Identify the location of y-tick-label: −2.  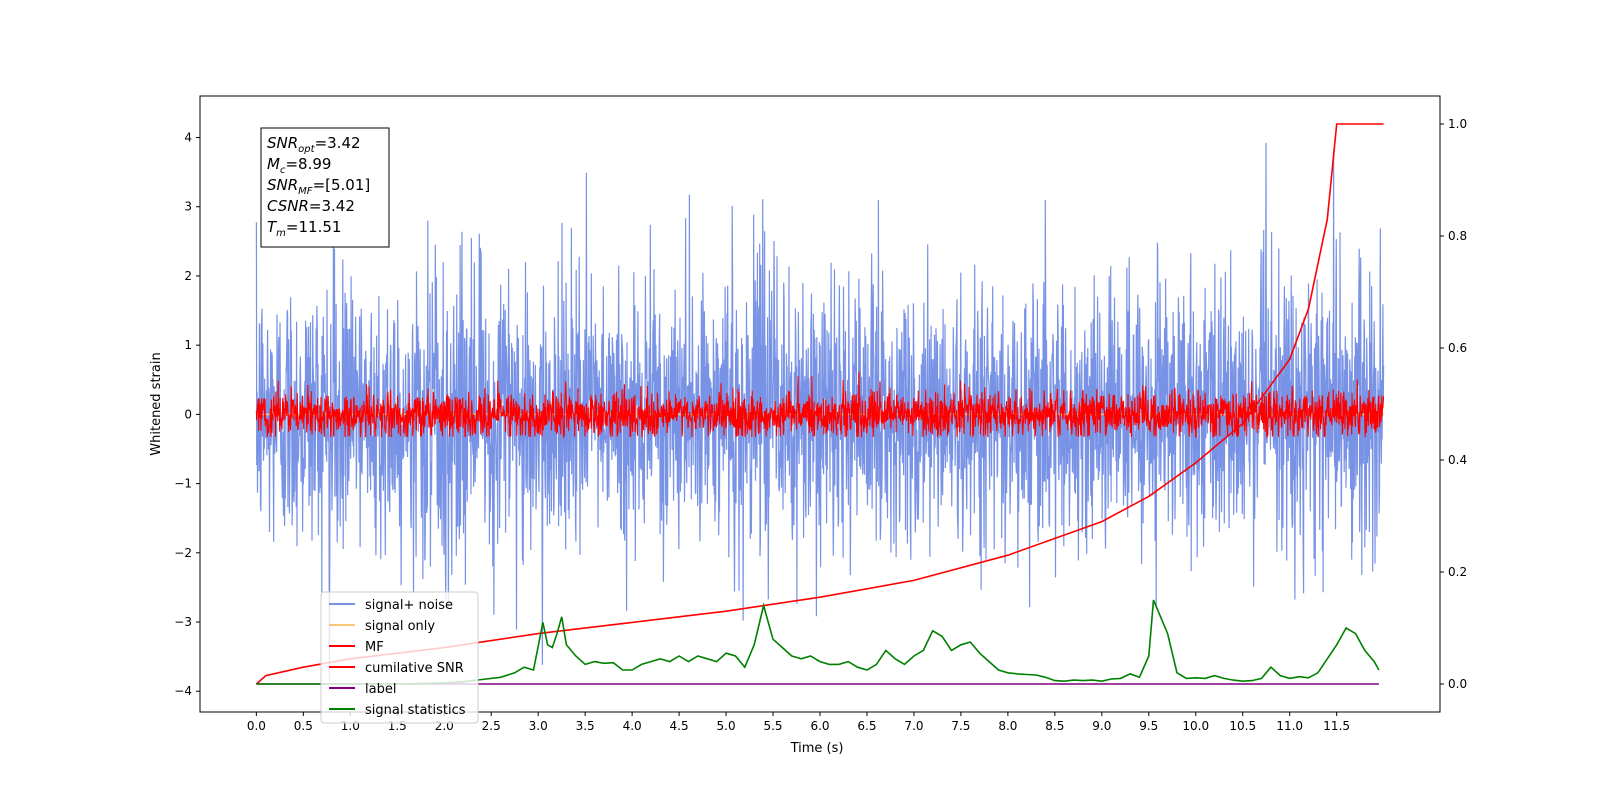
(183, 553).